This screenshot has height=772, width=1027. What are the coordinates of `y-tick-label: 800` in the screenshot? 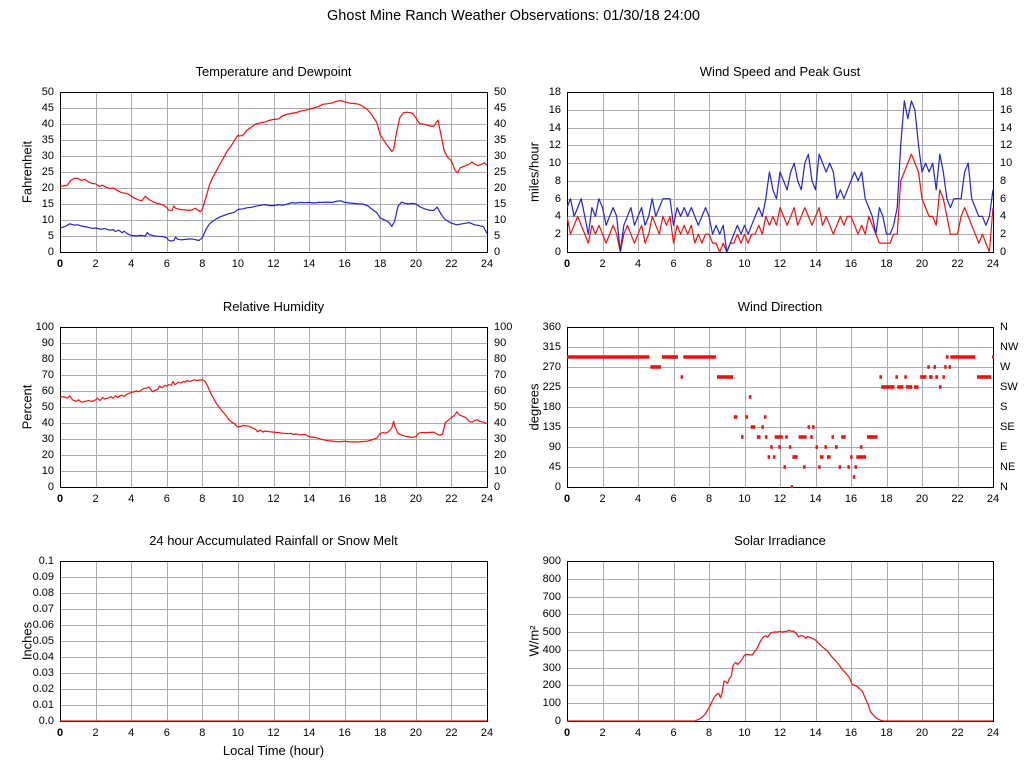 It's located at (551, 578).